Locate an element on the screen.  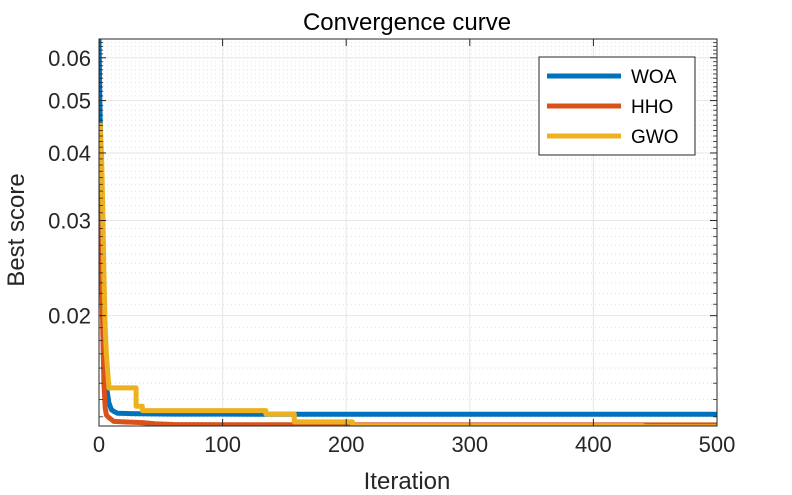
legend-label-woa: WOA is located at coordinates (654, 77).